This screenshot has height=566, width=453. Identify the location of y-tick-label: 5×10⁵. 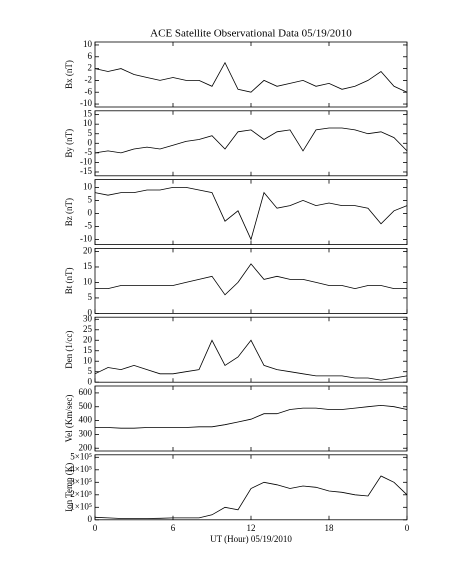
(81, 456).